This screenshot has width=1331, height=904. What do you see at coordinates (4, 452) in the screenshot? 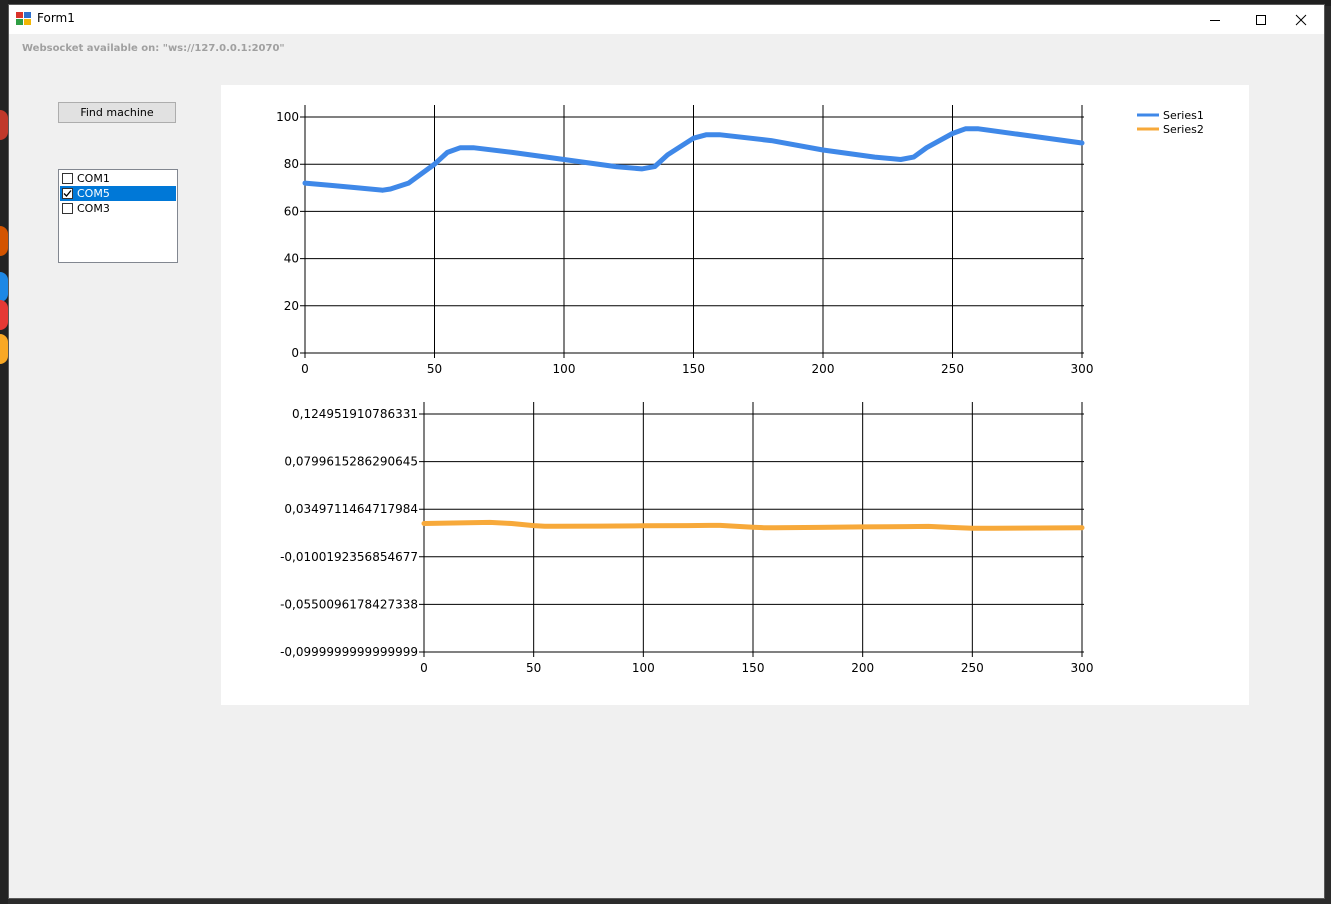
I see `desktop-dock` at bounding box center [4, 452].